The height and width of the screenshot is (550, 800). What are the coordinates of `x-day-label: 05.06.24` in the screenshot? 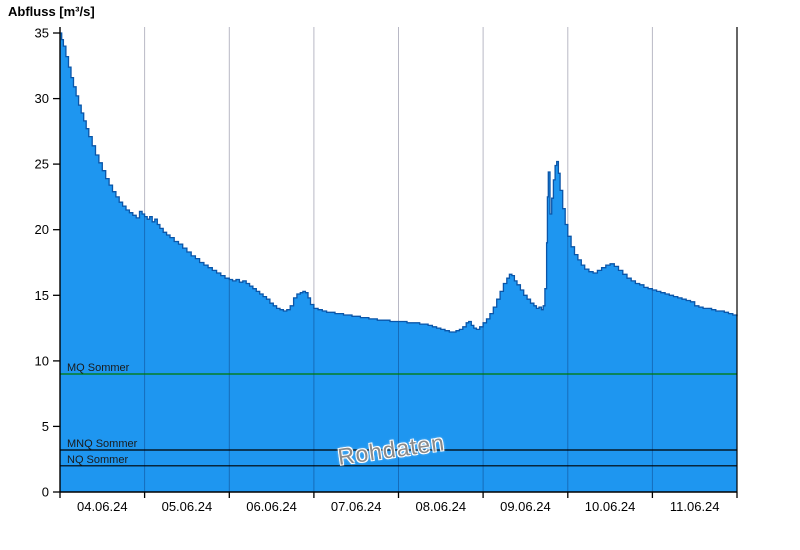 It's located at (187, 506).